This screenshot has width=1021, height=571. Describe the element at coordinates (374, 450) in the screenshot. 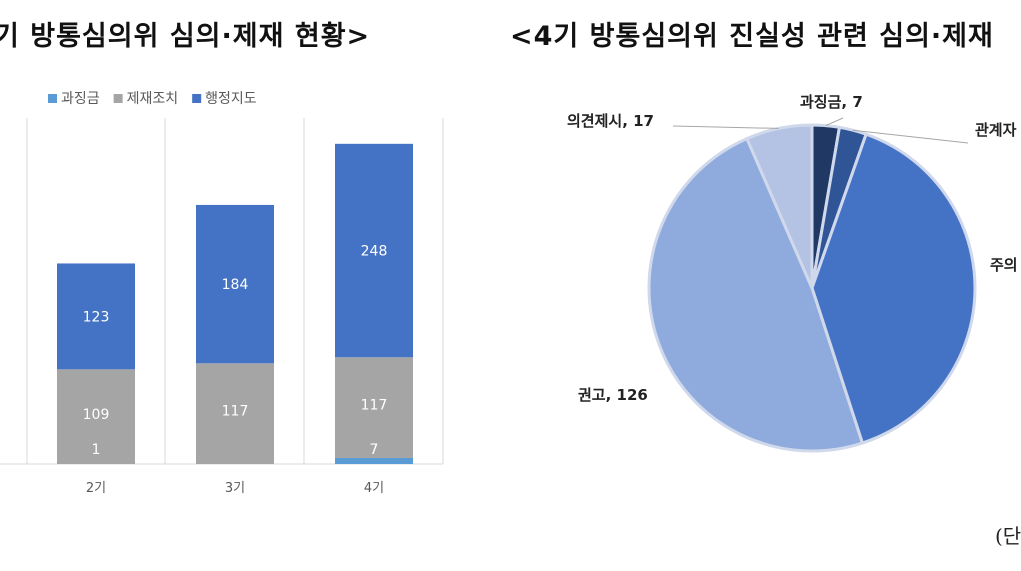

I see `extra-label-4기: 7` at that location.